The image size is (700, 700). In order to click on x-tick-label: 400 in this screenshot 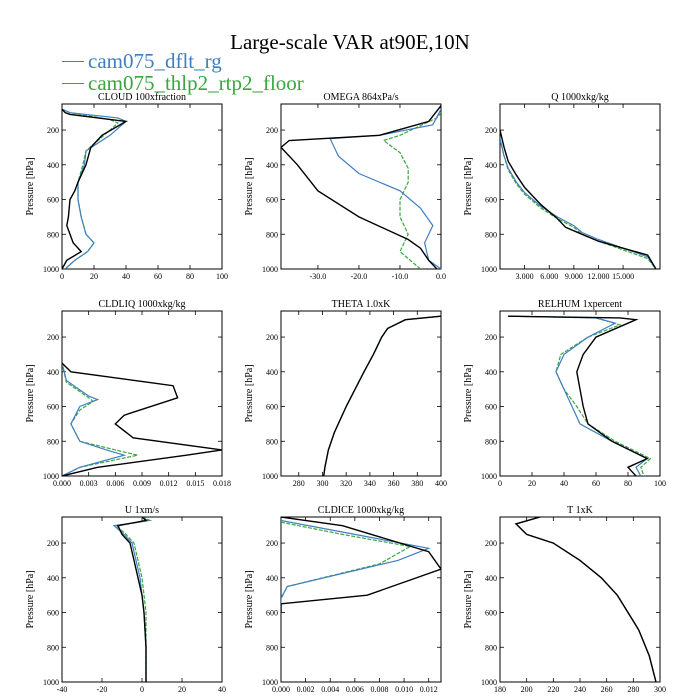, I will do `click(441, 483)`.